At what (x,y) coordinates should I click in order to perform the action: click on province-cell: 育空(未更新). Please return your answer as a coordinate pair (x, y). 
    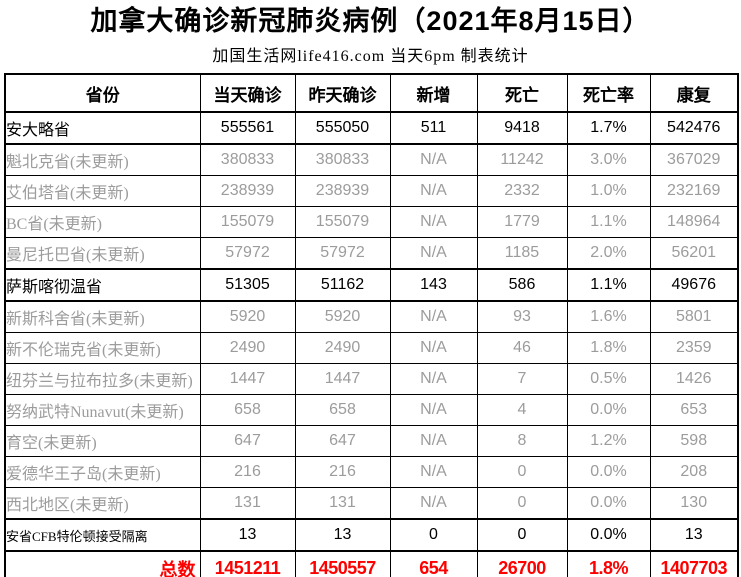
    Looking at the image, I should click on (102, 441).